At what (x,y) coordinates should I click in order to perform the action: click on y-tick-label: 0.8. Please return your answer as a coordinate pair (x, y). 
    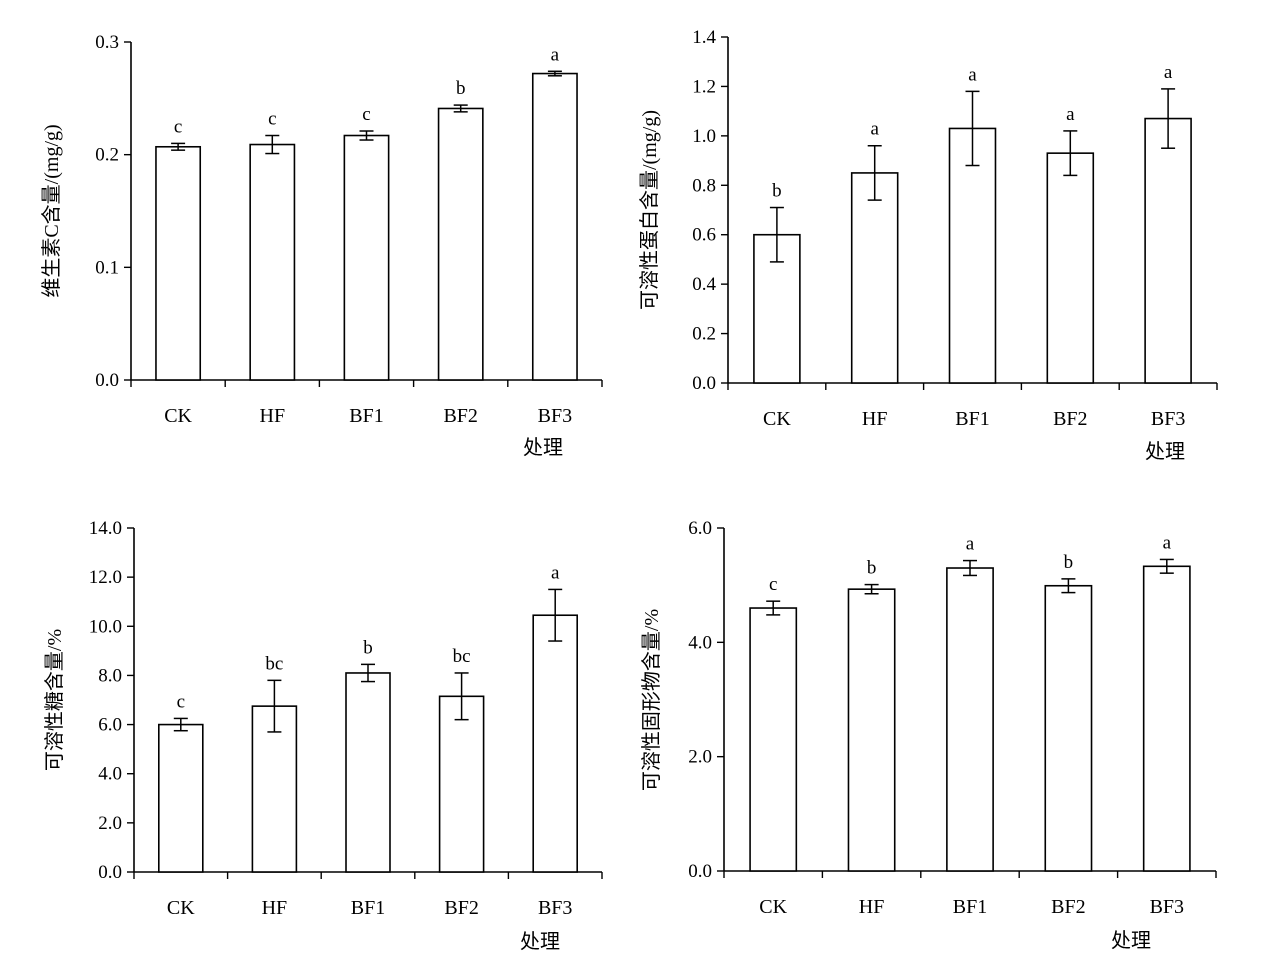
    Looking at the image, I should click on (704, 185).